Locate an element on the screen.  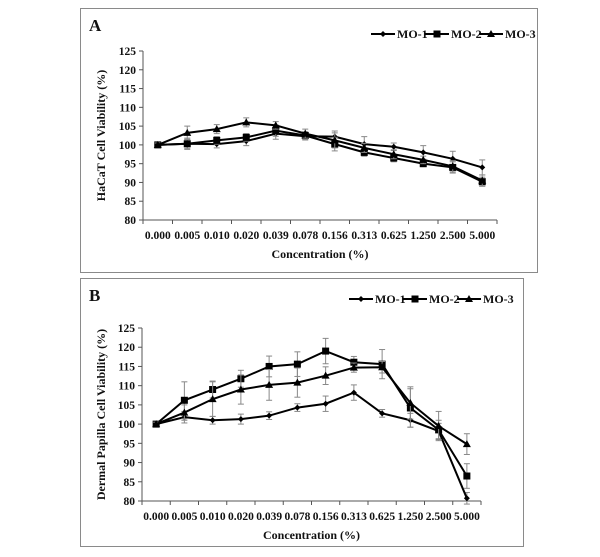
legend-item-mo-3: MO-3 is located at coordinates (507, 34).